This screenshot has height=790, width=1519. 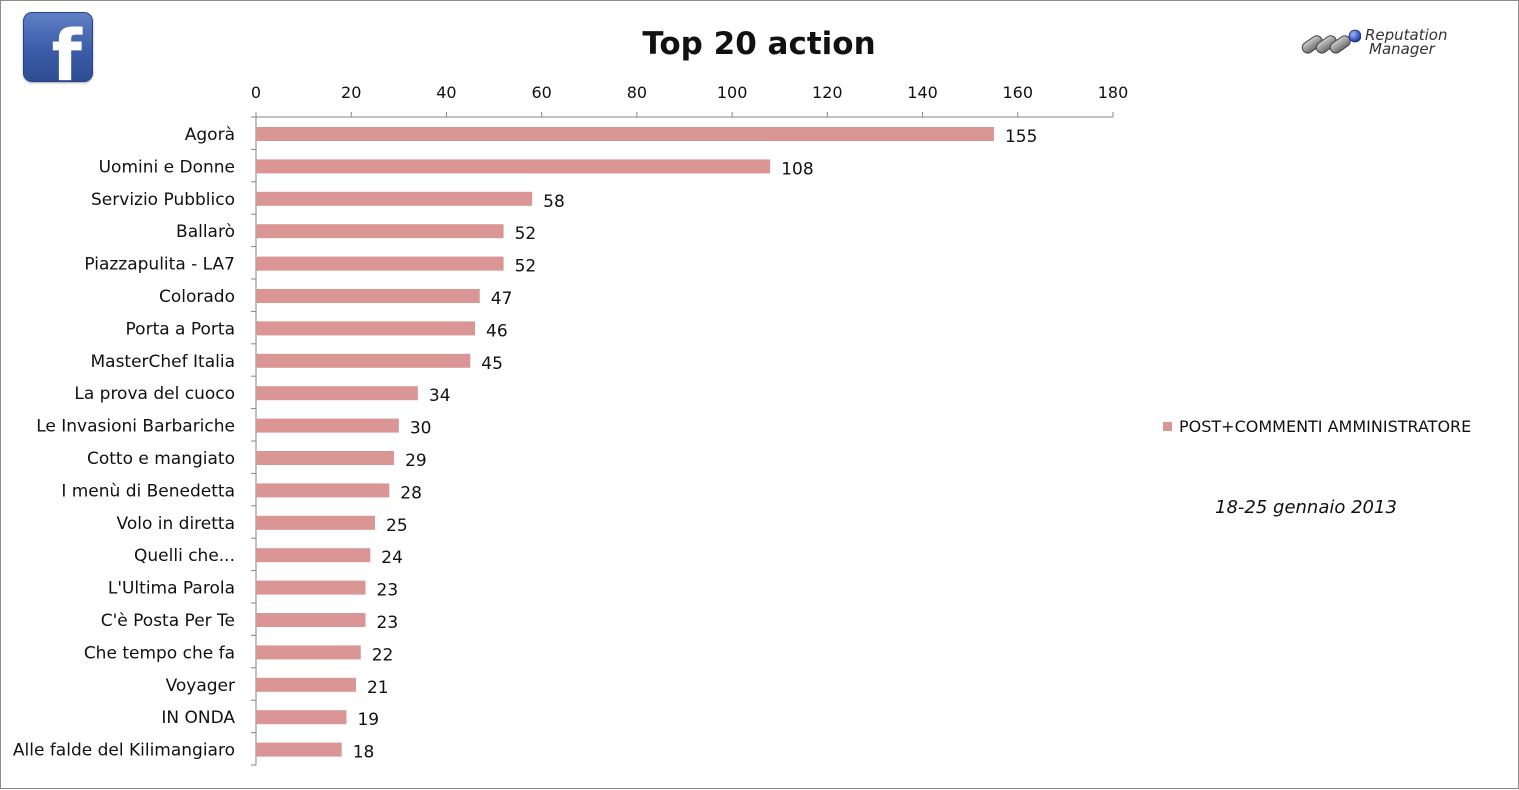 What do you see at coordinates (154, 394) in the screenshot?
I see `category-label: La prova del cuoco` at bounding box center [154, 394].